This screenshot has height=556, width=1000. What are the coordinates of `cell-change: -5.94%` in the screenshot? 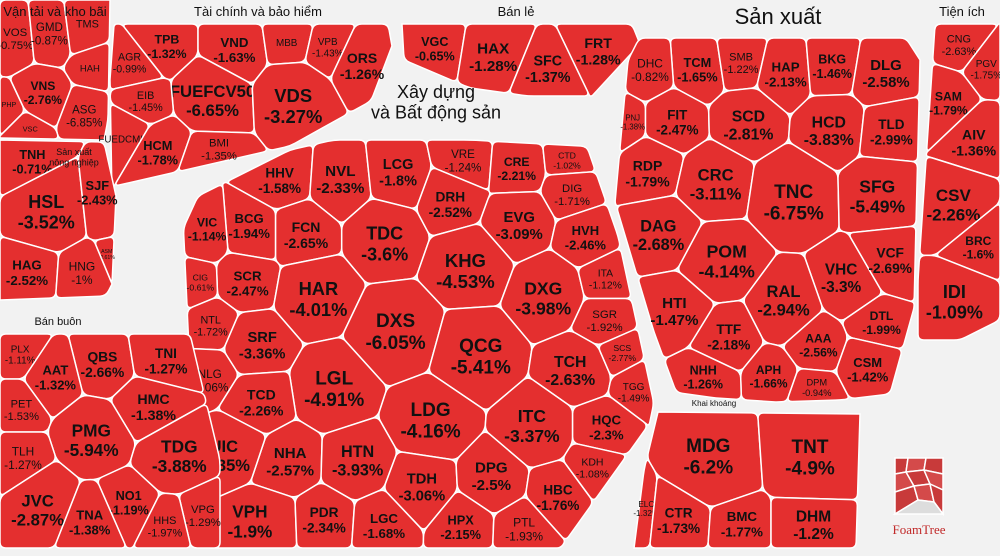 It's located at (91, 450).